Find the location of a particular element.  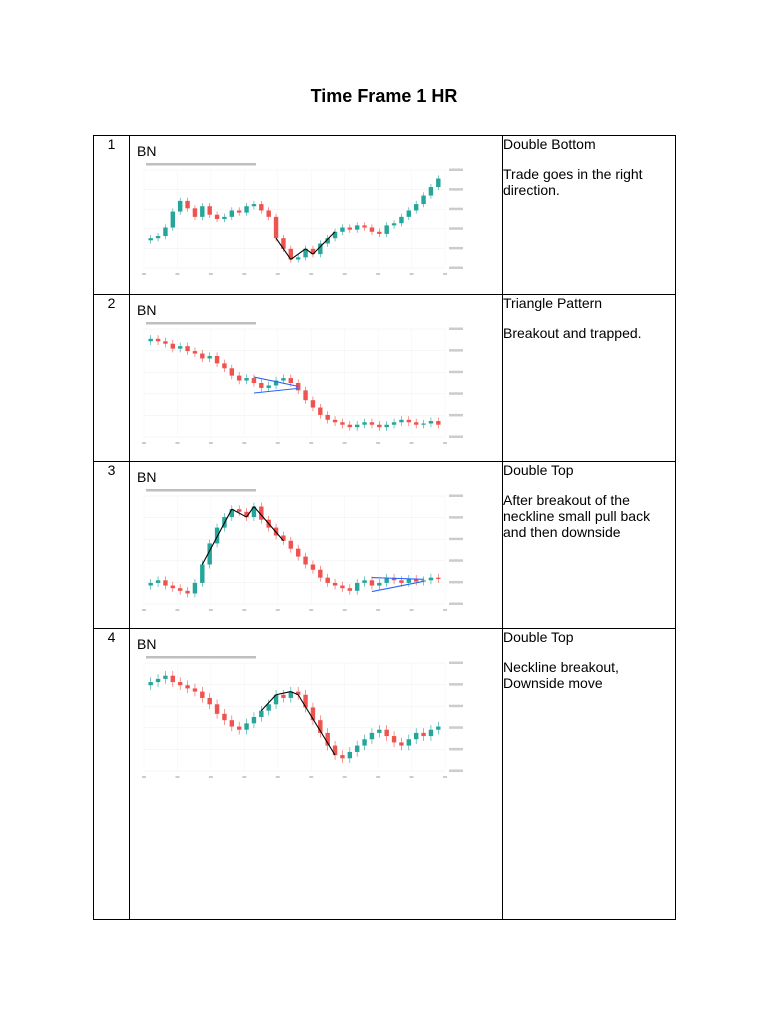

pattern-note: Neckline breakout, Downside move is located at coordinates (561, 675).